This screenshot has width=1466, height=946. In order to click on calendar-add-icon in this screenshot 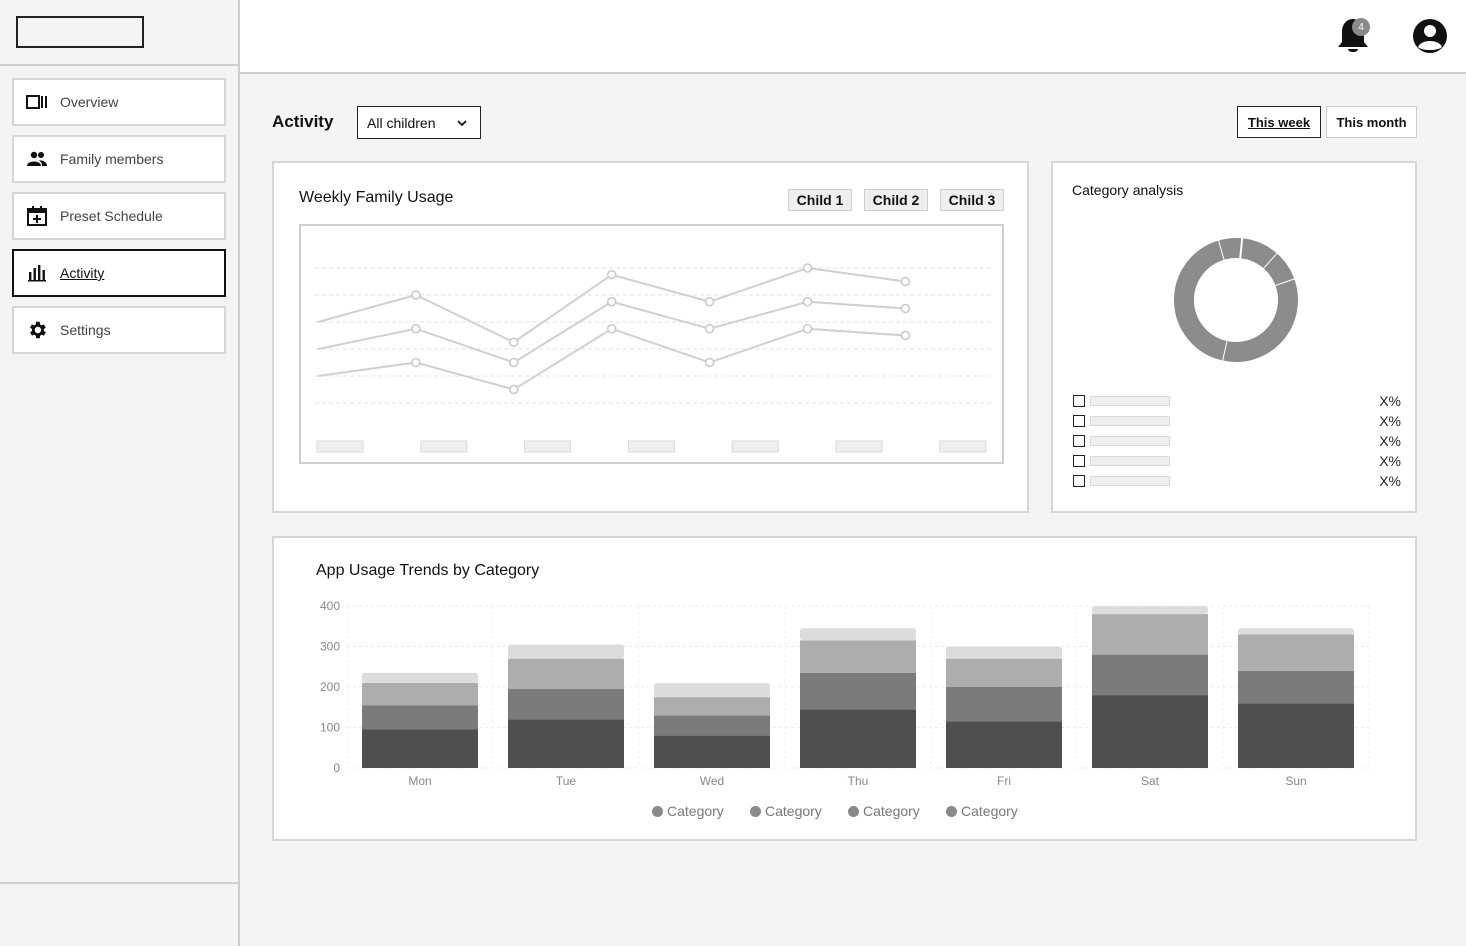, I will do `click(37, 216)`.